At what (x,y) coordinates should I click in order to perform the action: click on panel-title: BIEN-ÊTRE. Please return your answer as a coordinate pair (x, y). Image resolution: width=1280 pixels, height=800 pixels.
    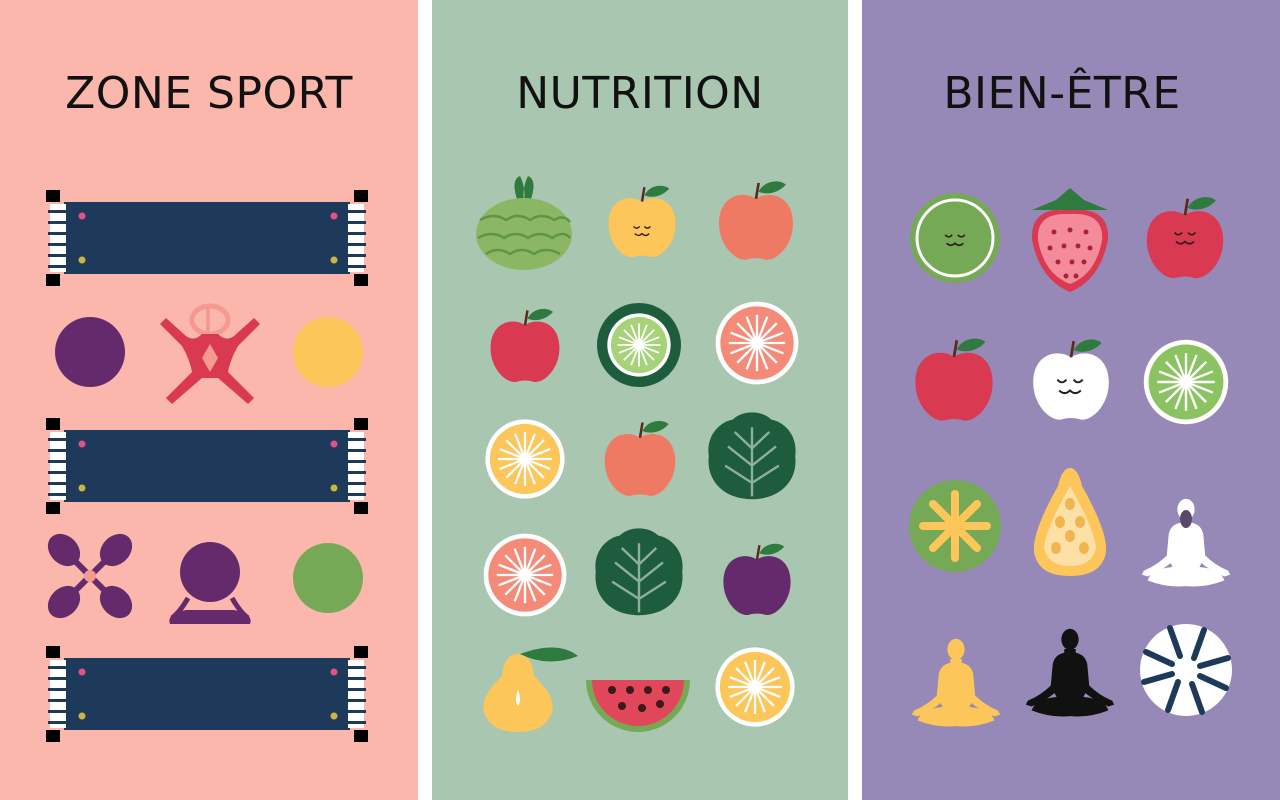
    Looking at the image, I should click on (1061, 92).